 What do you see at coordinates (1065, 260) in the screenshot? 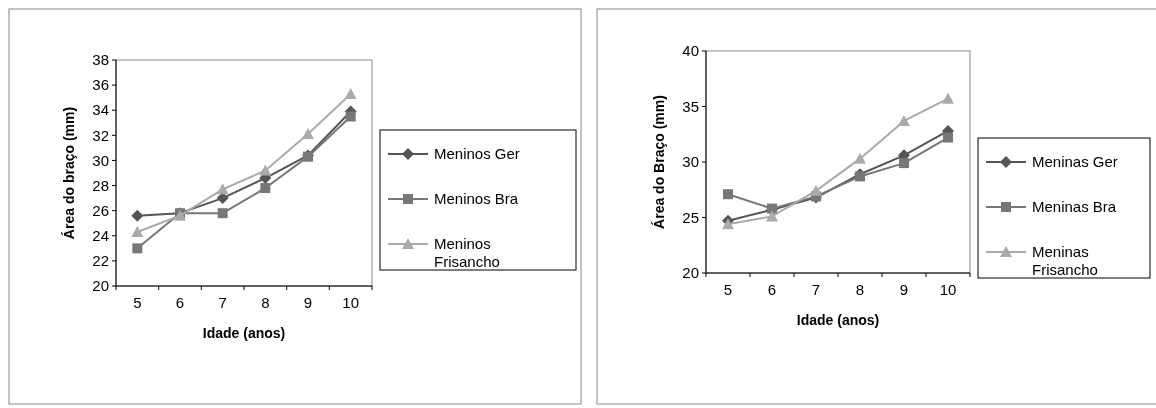
I see `legend-label: Meninas Frisancho` at bounding box center [1065, 260].